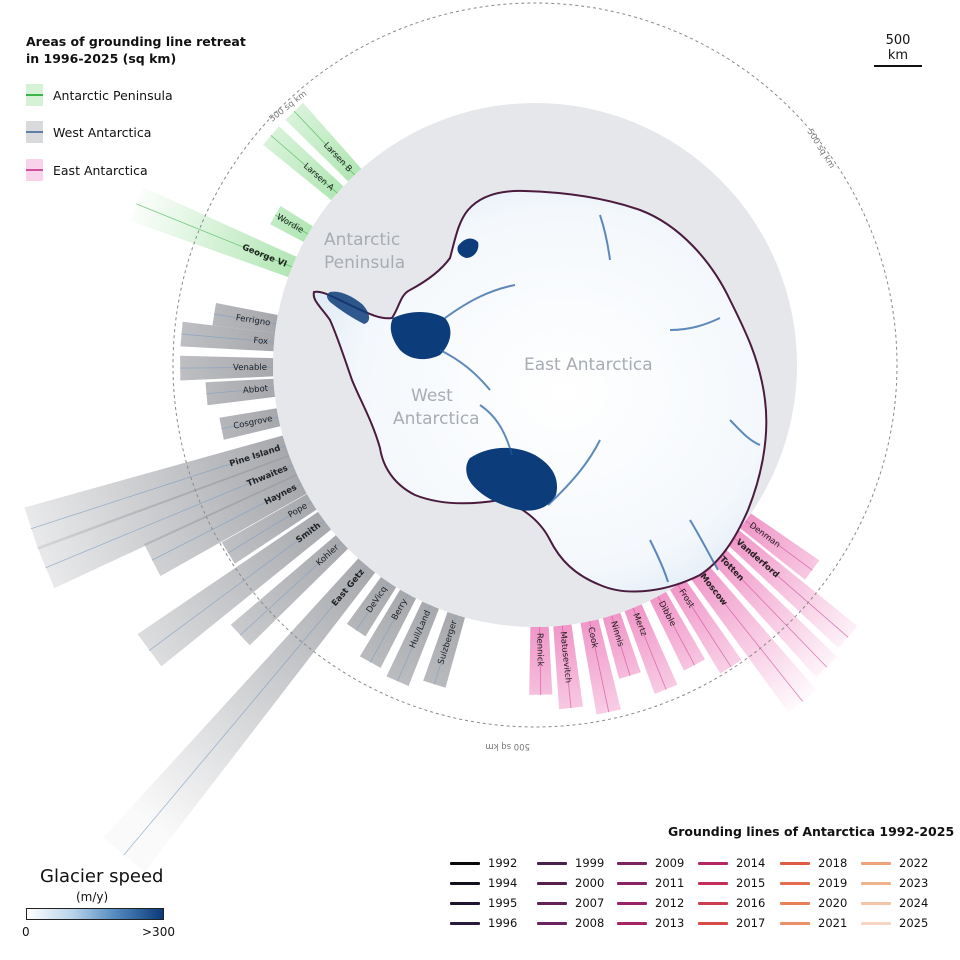  Describe the element at coordinates (731, 923) in the screenshot. I see `grounding-line-legend-item: 2017` at that location.